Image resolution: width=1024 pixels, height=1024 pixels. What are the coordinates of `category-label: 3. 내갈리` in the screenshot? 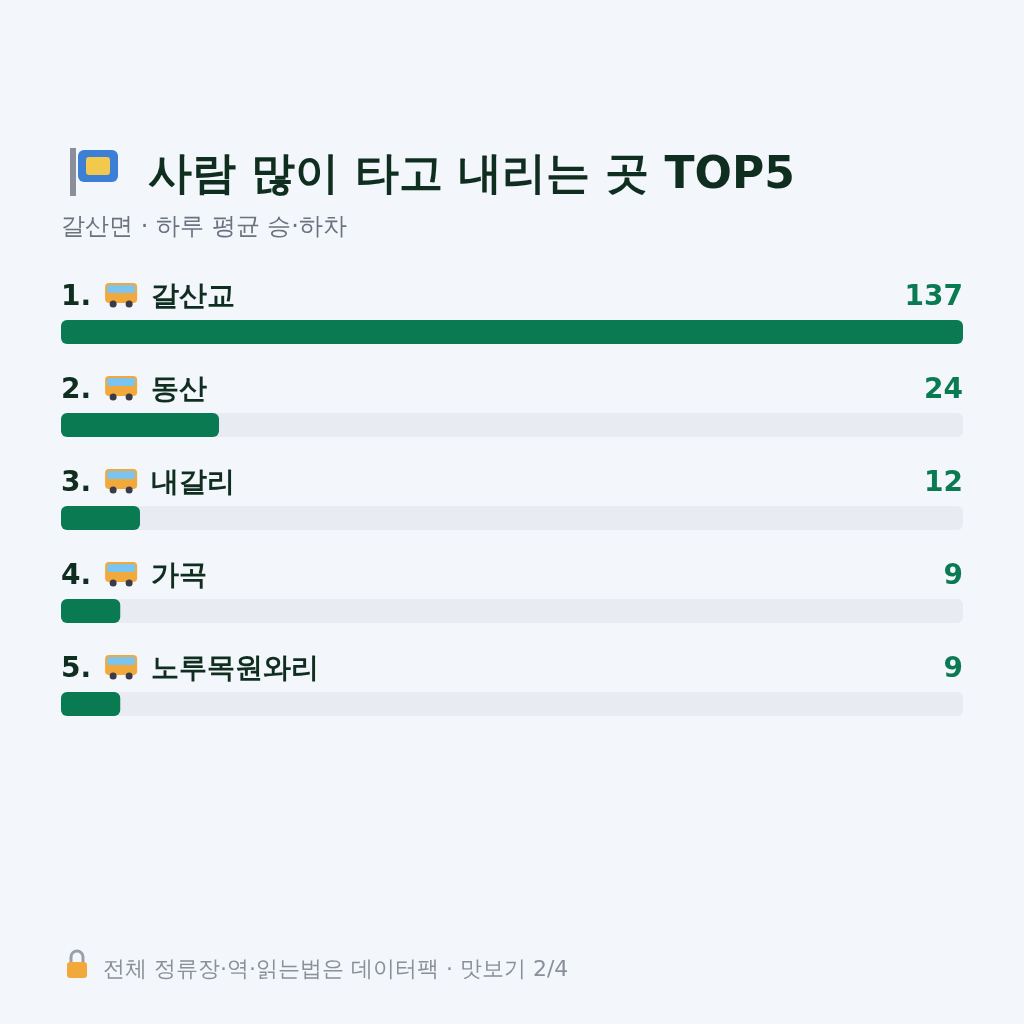 It's located at (148, 481).